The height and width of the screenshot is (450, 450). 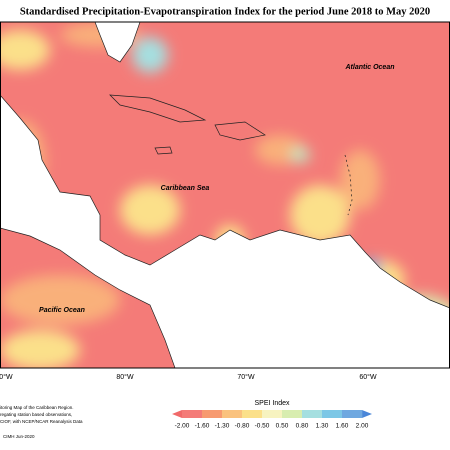 I want to click on colorbar-tick-label: -1.30, so click(x=222, y=426).